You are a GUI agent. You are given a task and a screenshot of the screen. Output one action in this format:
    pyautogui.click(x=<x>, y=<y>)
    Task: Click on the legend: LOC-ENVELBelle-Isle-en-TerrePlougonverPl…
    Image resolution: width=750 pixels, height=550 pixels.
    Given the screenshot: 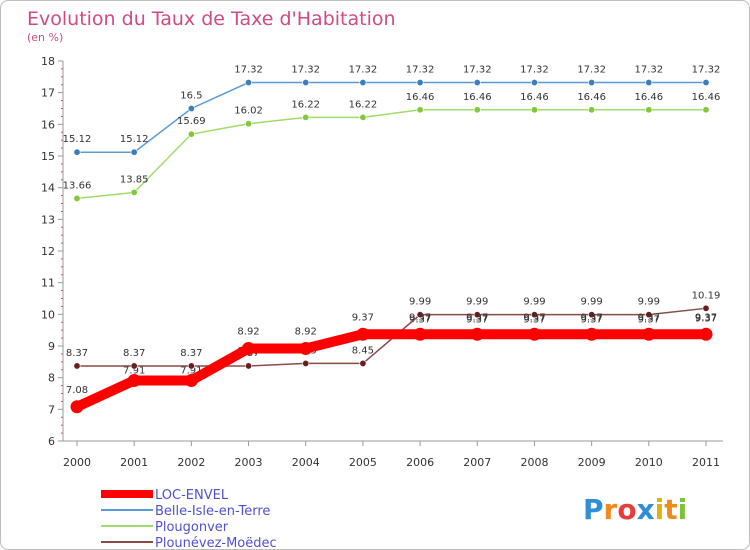 What is the action you would take?
    pyautogui.click(x=189, y=518)
    